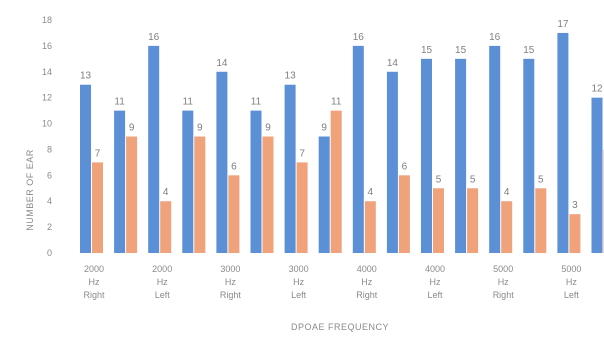  Describe the element at coordinates (47, 98) in the screenshot. I see `y-tick-label: 12` at that location.